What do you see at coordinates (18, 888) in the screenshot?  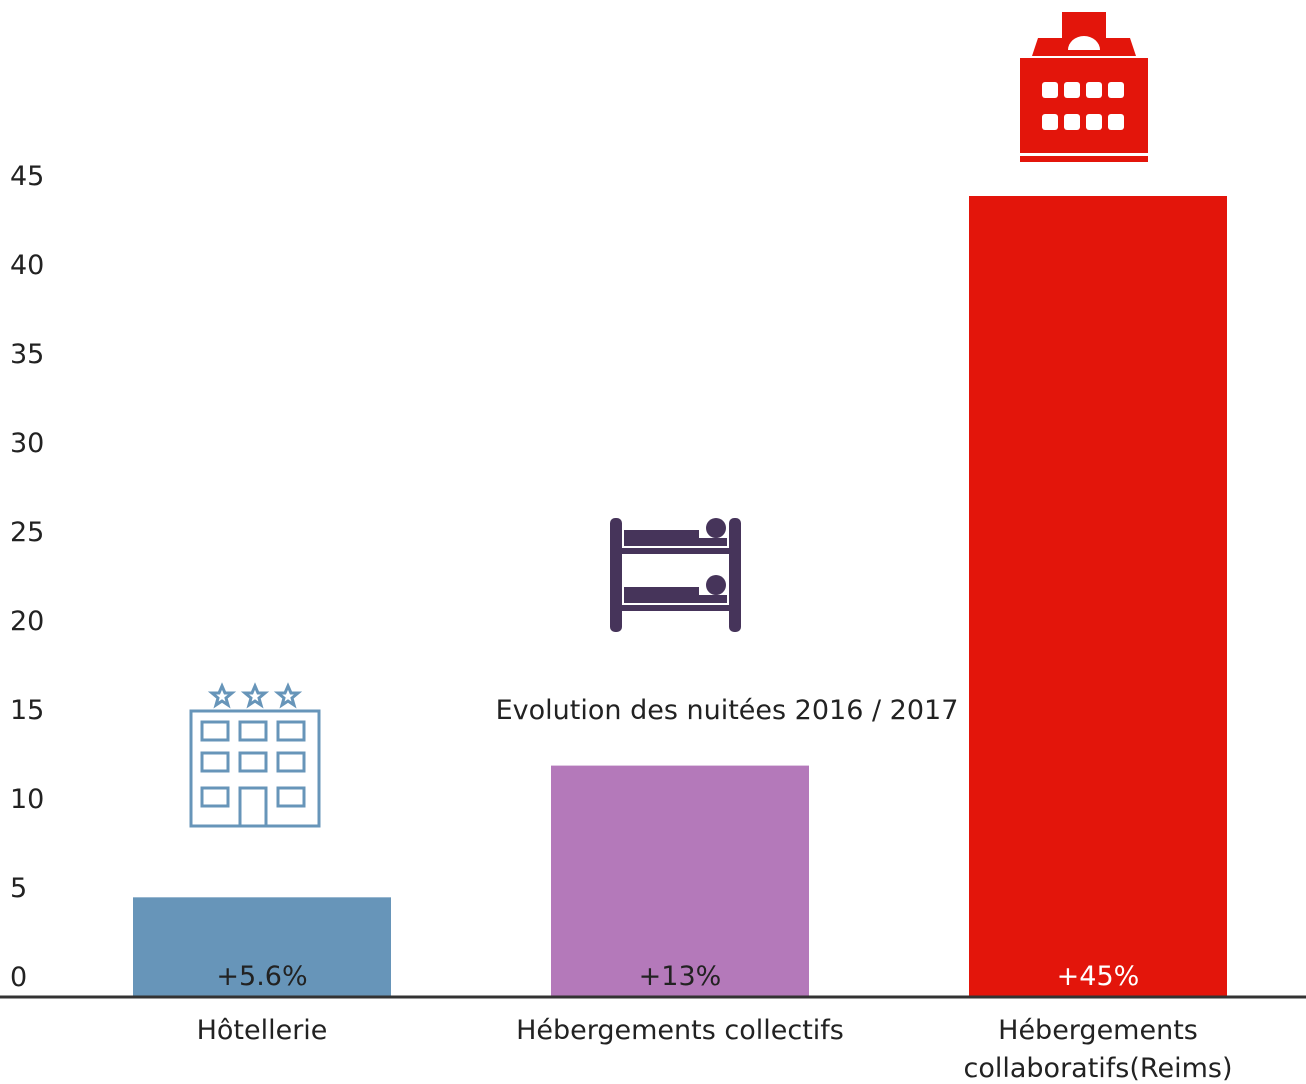 I see `y-tick-label: 5` at bounding box center [18, 888].